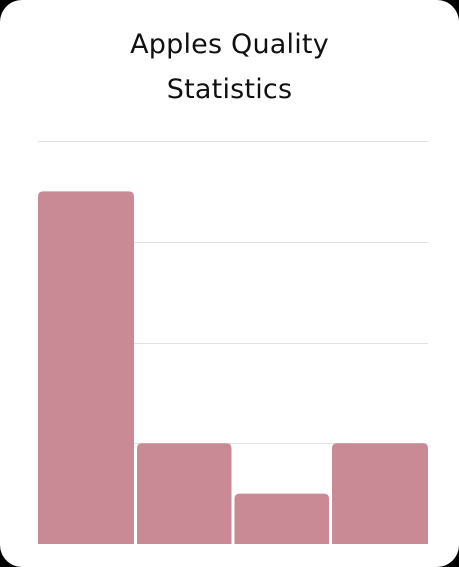 This screenshot has height=567, width=459. Describe the element at coordinates (229, 89) in the screenshot. I see `chart-title-line-2: Statistics` at that location.